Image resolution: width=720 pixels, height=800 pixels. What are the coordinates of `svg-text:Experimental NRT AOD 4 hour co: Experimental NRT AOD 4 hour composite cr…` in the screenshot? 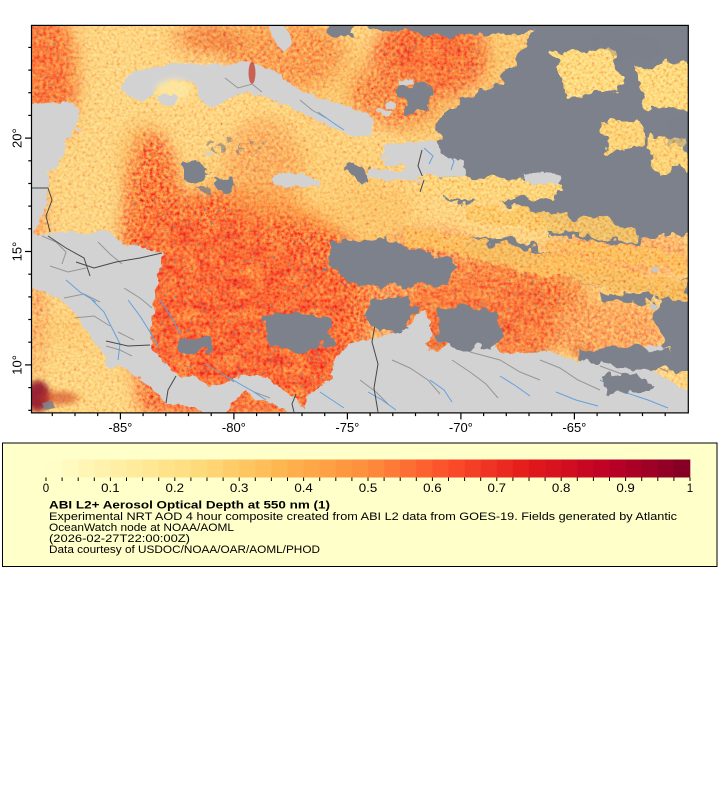 It's located at (363, 517).